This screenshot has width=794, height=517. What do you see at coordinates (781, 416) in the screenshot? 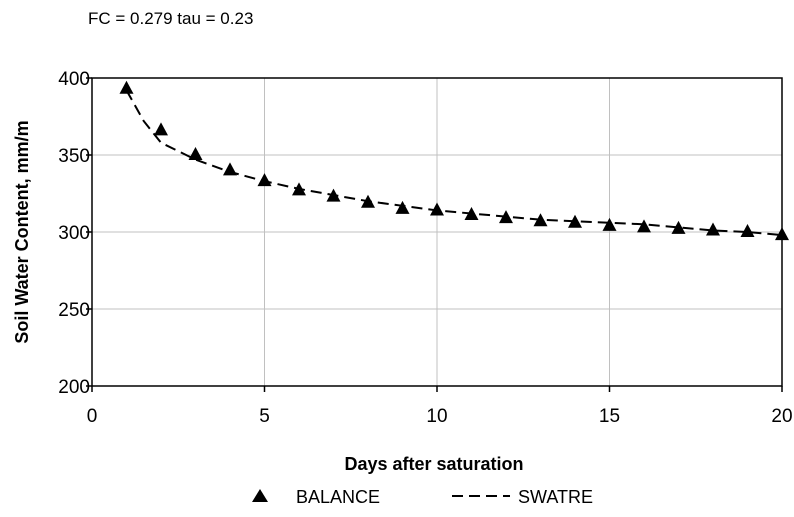
I see `x-tick-label: 20` at bounding box center [781, 416].